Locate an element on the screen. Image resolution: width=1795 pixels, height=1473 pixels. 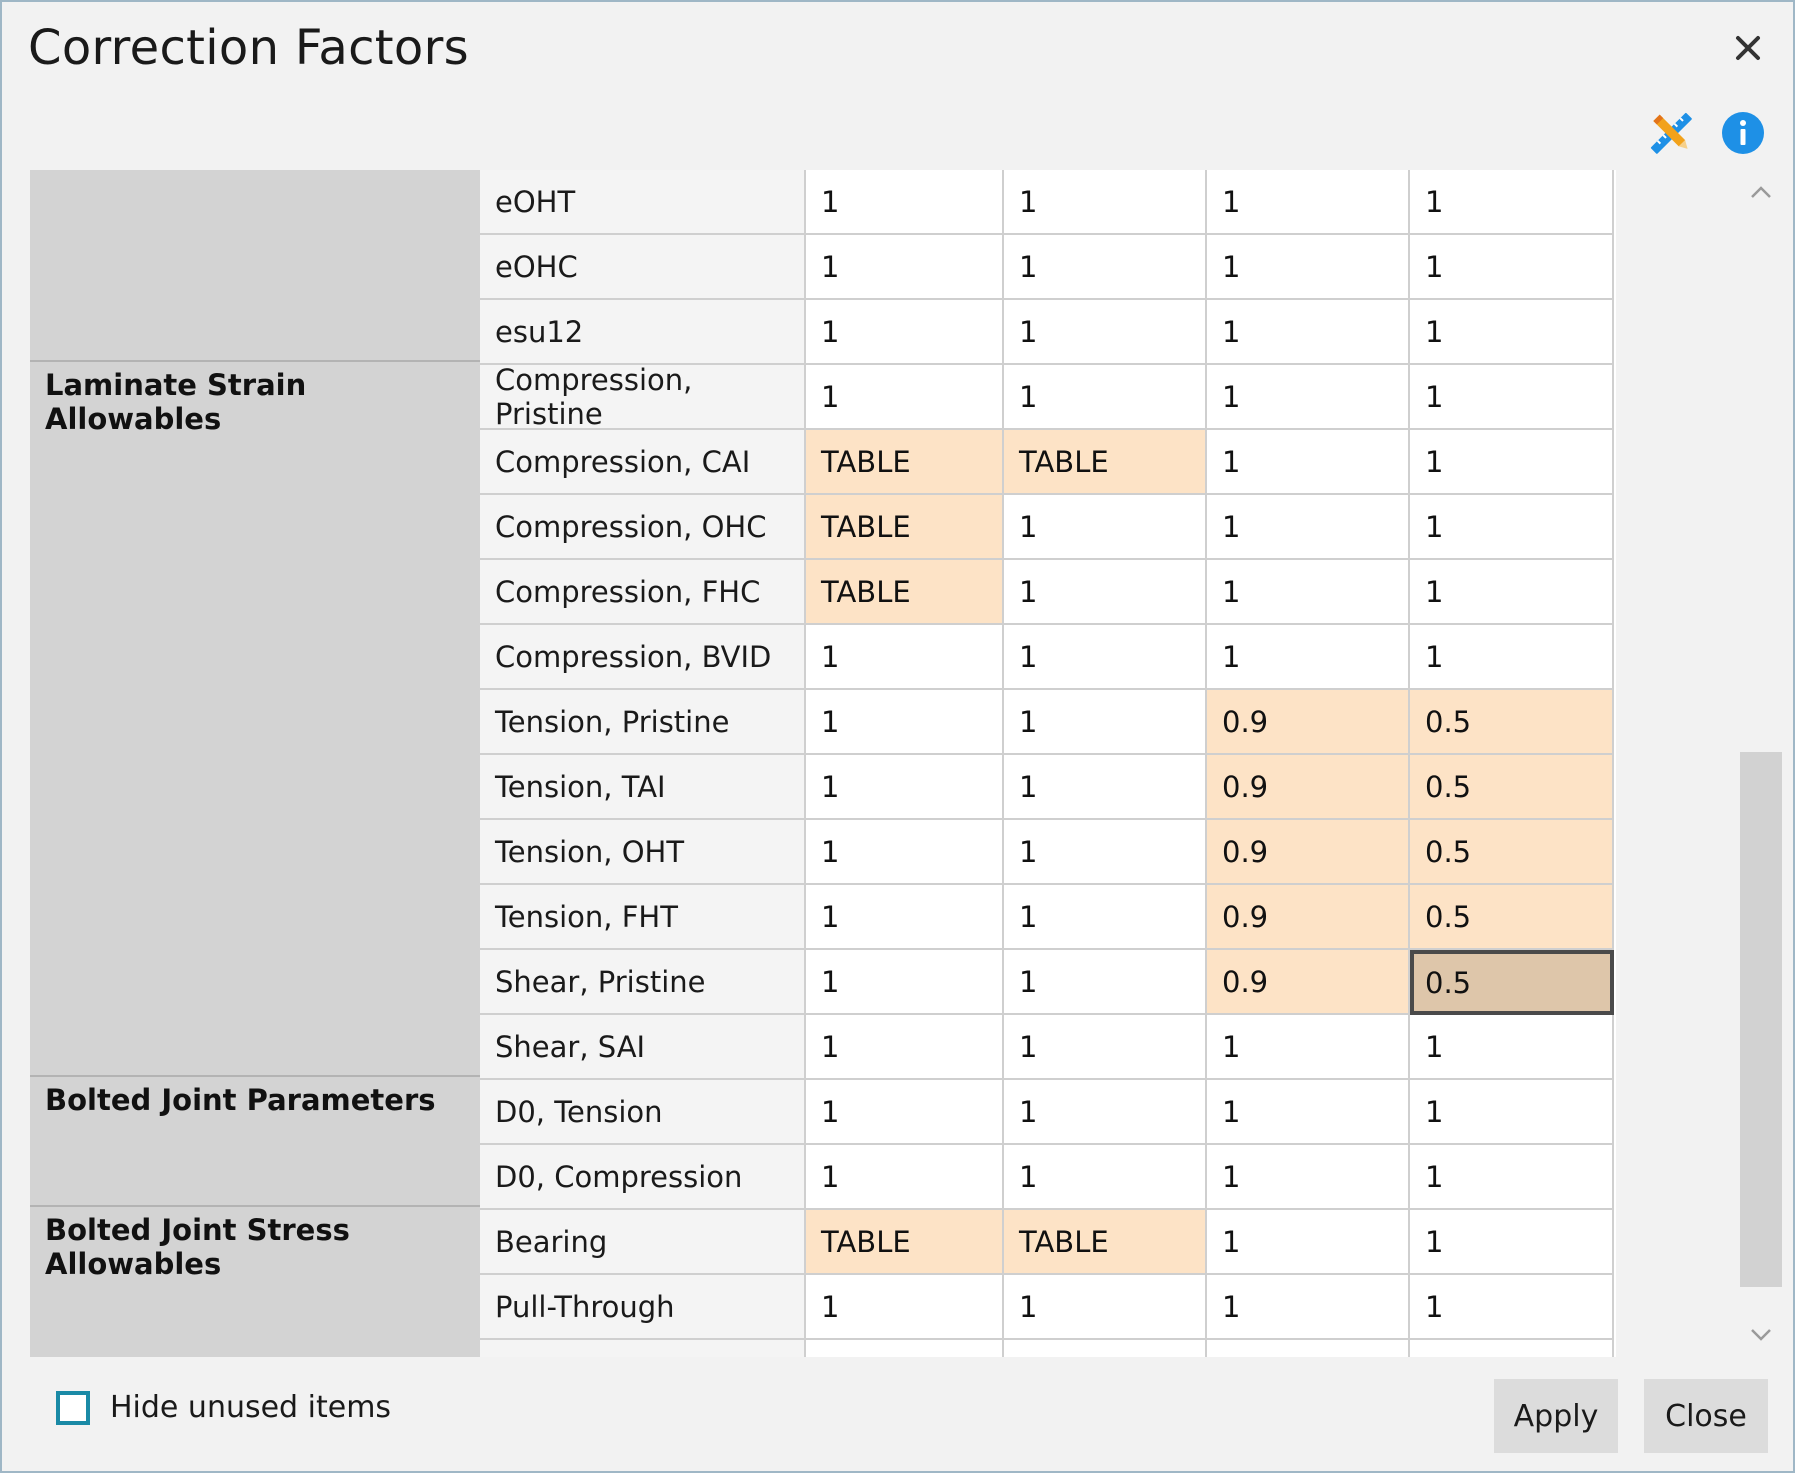
row-name: D0, Compression is located at coordinates (643, 1177).